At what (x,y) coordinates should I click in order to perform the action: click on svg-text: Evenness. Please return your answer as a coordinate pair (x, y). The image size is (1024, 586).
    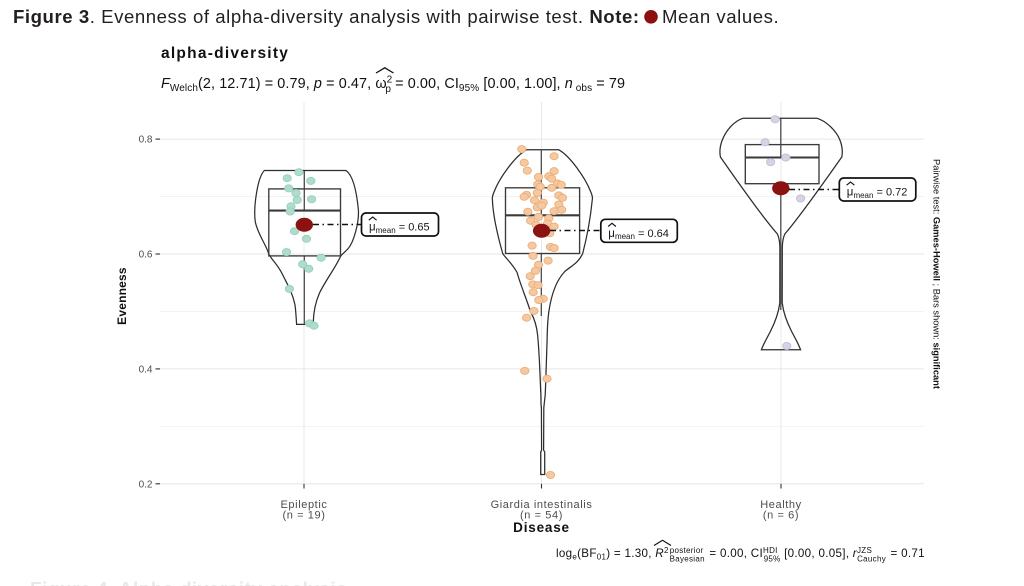
    Looking at the image, I should click on (122, 296).